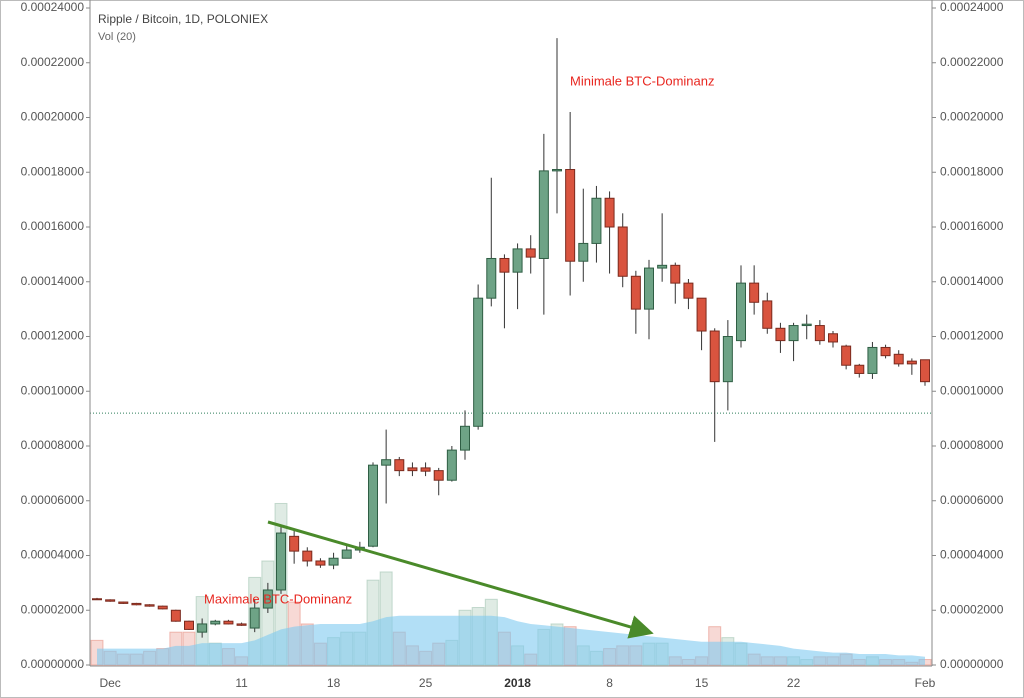 This screenshot has height=698, width=1024. I want to click on y-tick-label-right: 0.00008000, so click(972, 445).